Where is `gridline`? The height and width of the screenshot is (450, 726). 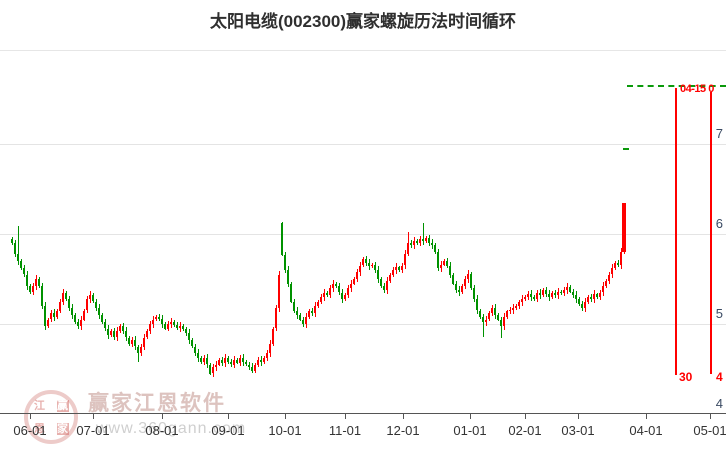
gridline is located at coordinates (363, 324).